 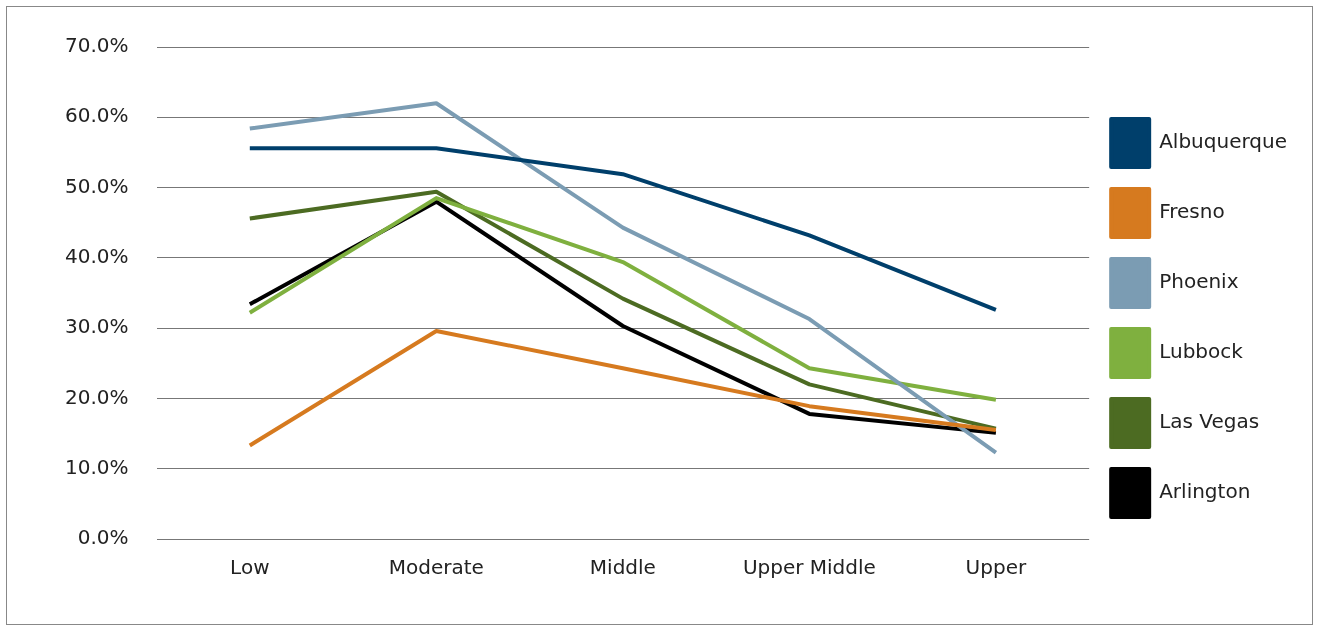 What do you see at coordinates (1205, 491) in the screenshot?
I see `legend-label: Arlington` at bounding box center [1205, 491].